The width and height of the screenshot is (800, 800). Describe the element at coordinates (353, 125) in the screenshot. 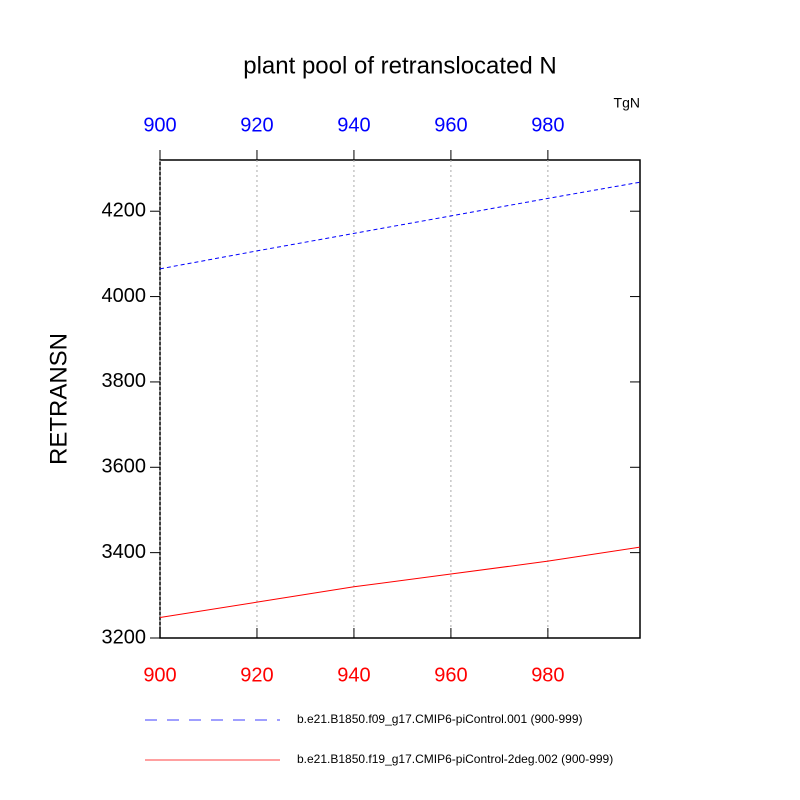

I see `x-top-tick-label: 940` at that location.